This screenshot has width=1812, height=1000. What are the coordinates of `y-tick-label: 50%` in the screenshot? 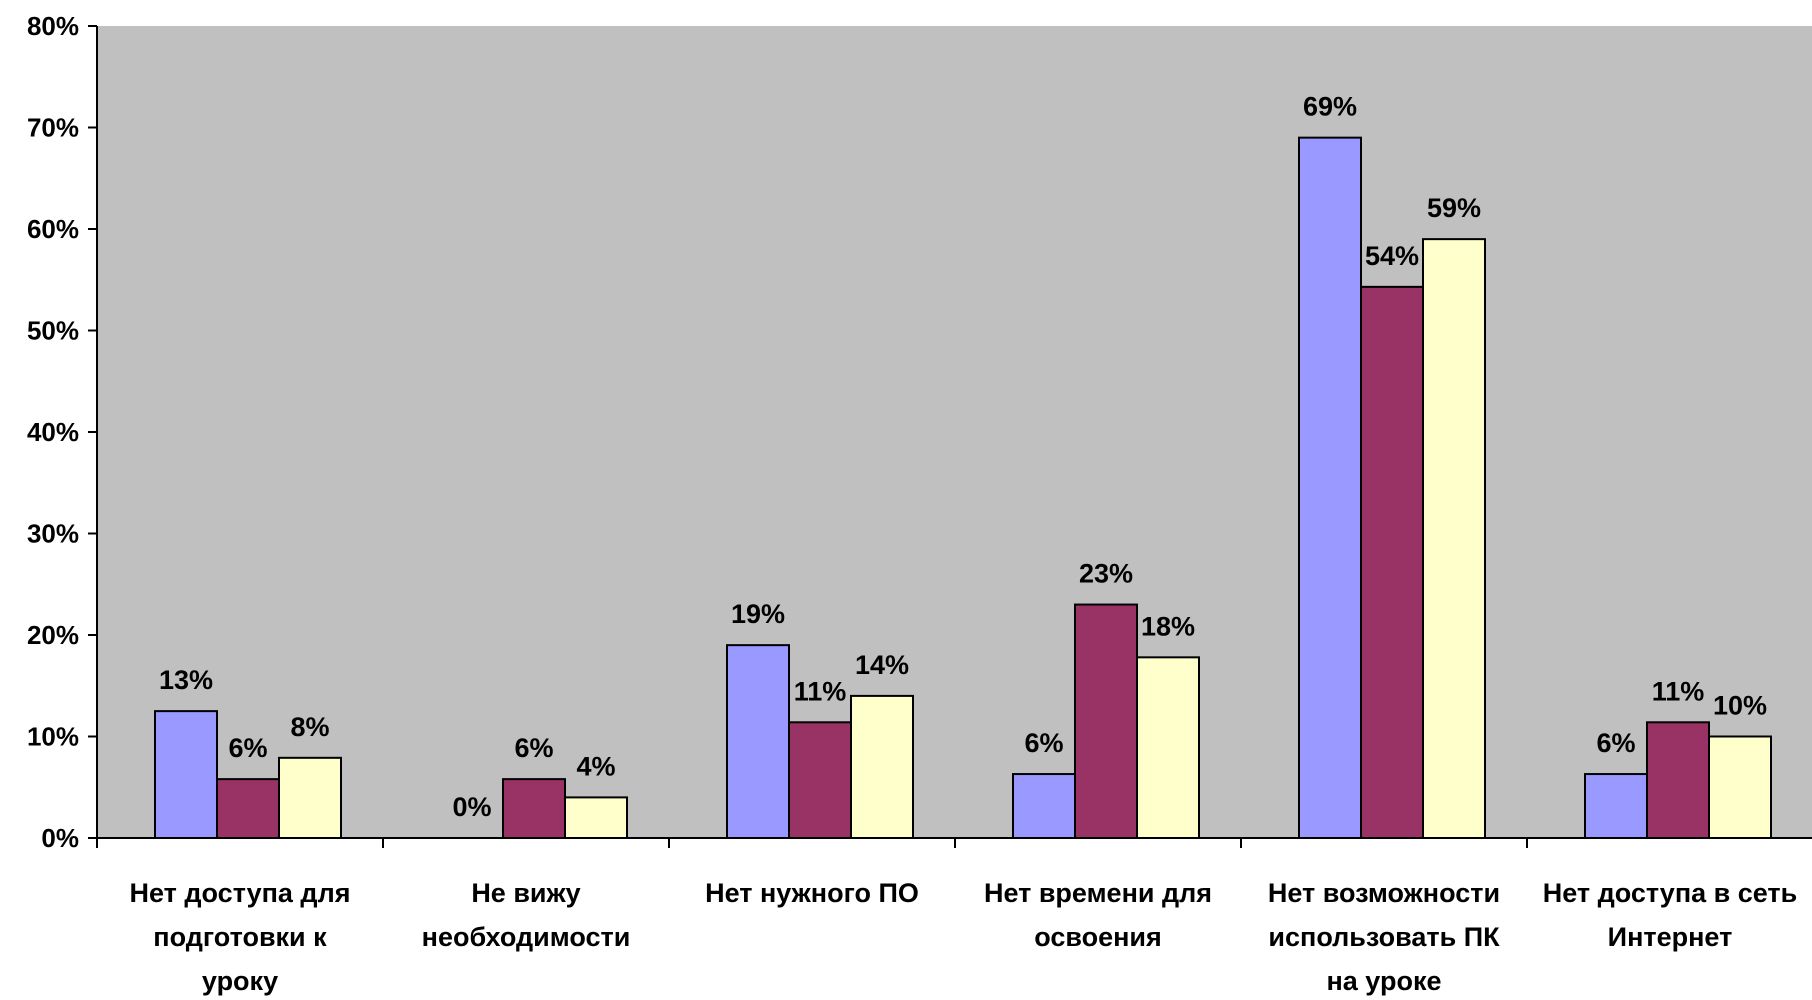 It's located at (53, 331).